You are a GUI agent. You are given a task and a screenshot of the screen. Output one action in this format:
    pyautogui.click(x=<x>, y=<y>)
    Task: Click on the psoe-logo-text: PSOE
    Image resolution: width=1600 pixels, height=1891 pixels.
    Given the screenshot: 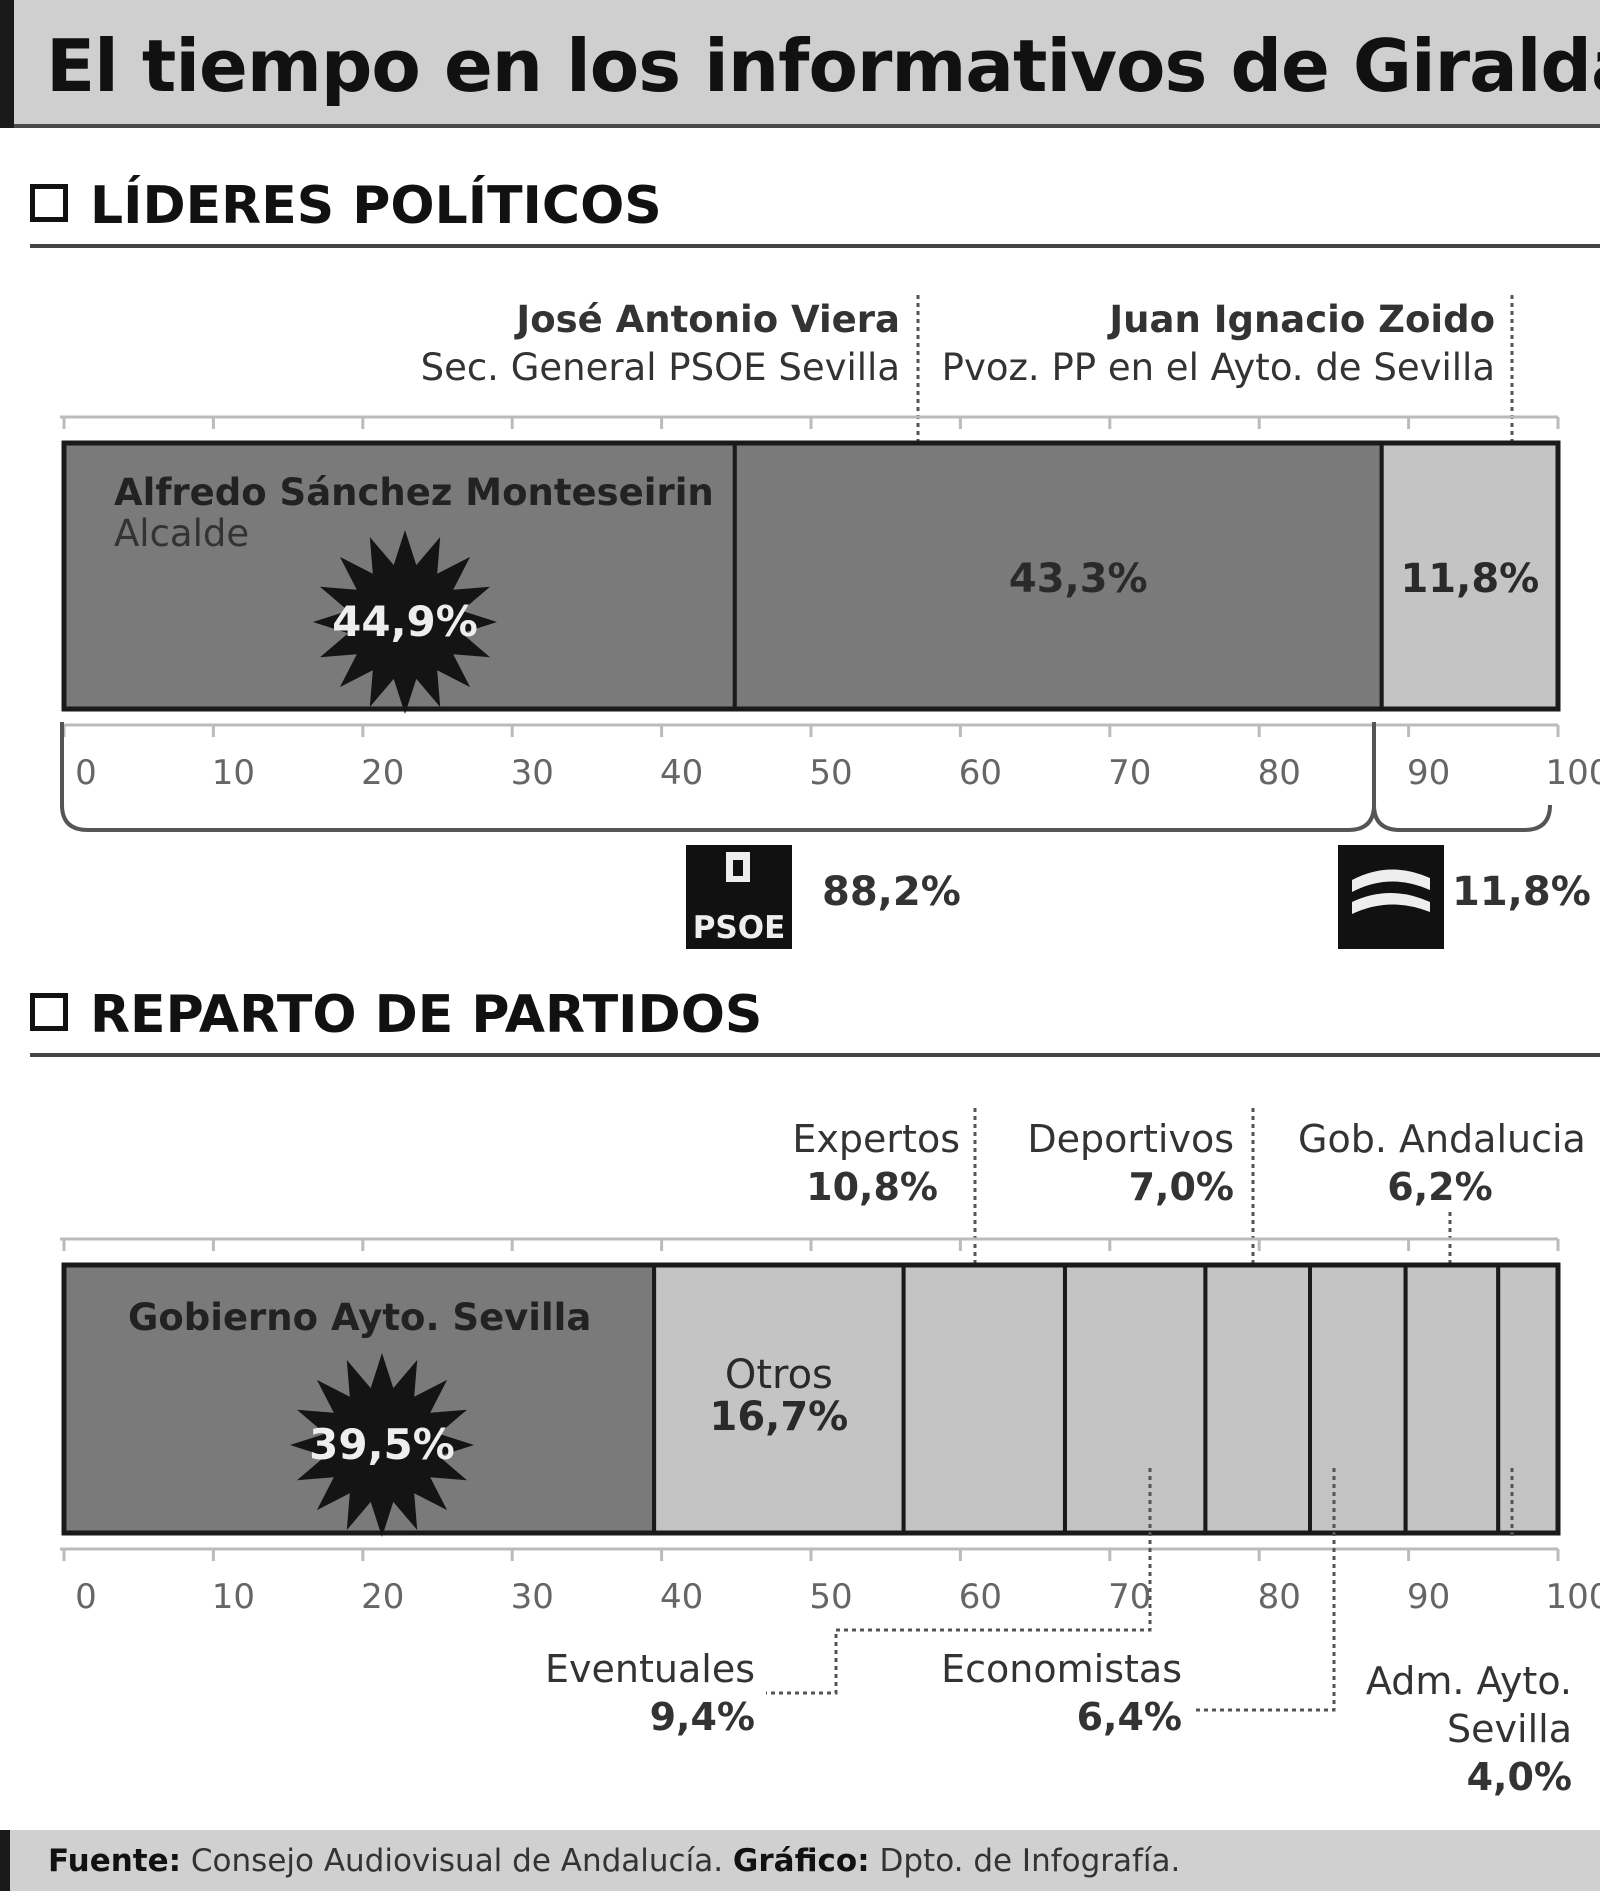 What is the action you would take?
    pyautogui.click(x=739, y=928)
    